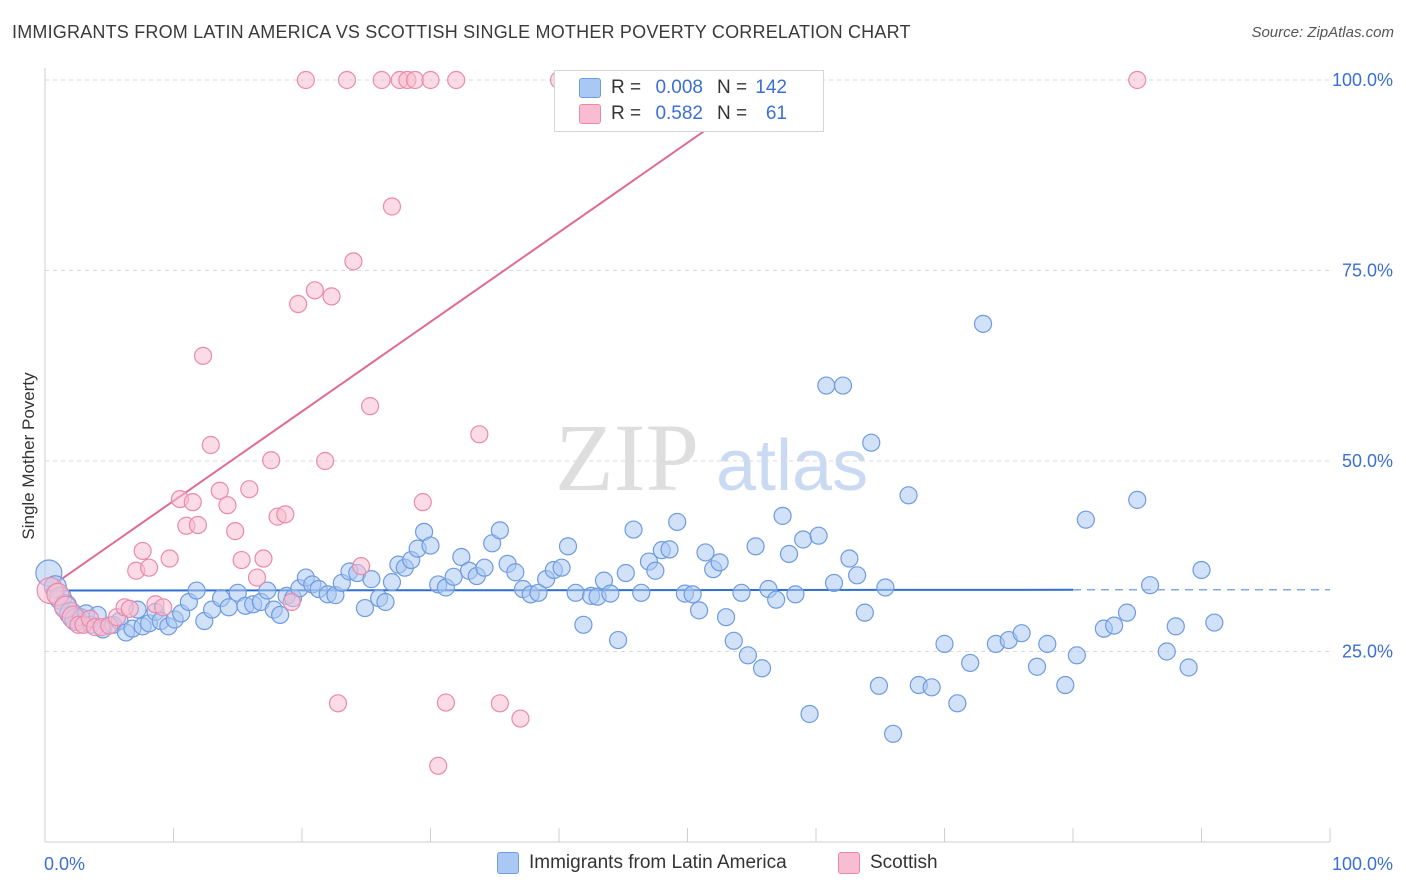 This screenshot has width=1406, height=892. I want to click on legend-label: Scottish, so click(904, 862).